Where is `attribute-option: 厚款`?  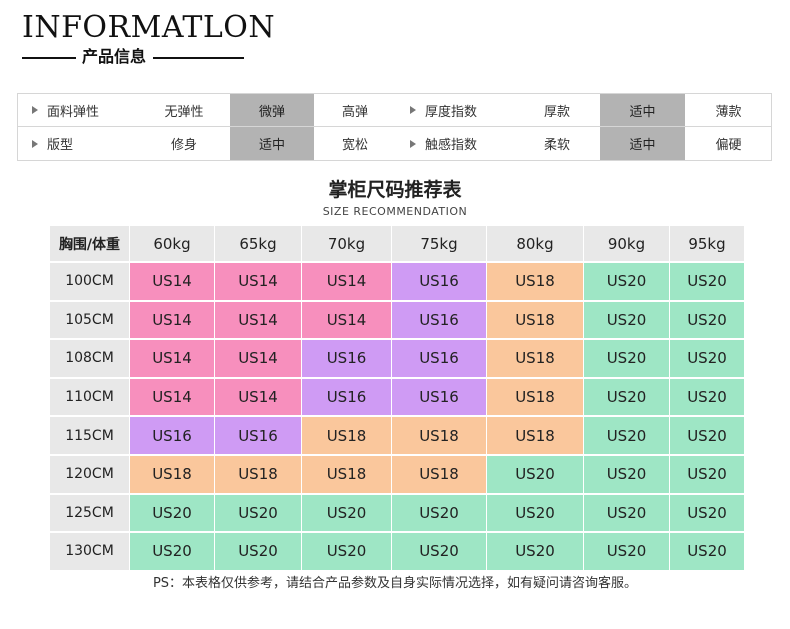 attribute-option: 厚款 is located at coordinates (557, 110).